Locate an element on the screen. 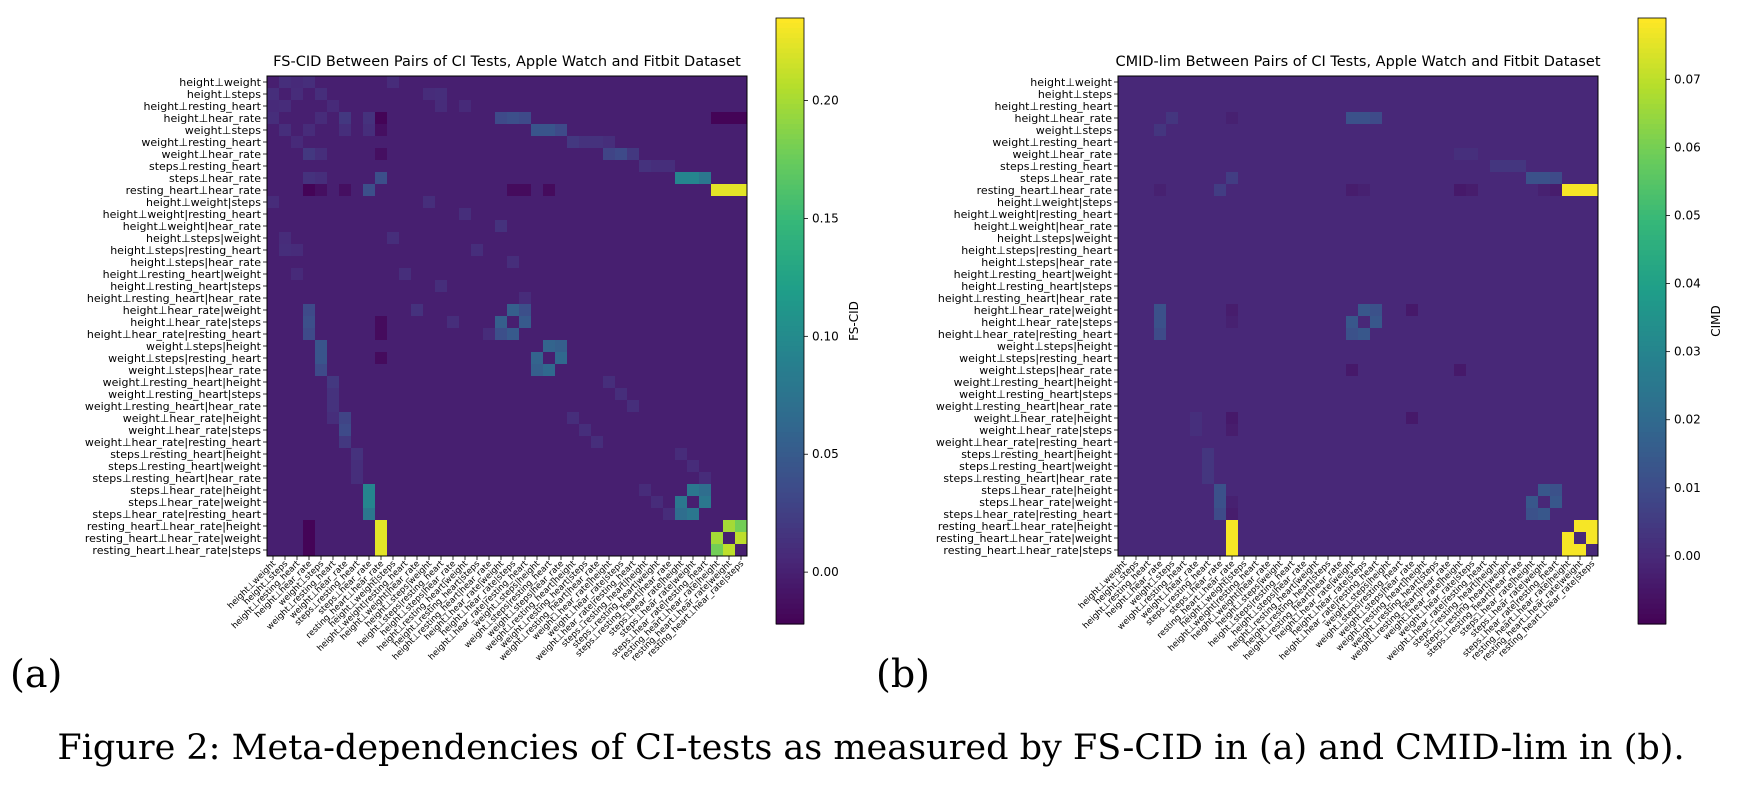 Image resolution: width=1742 pixels, height=806 pixels. y-tick-label: weight⊥resting_heart|height is located at coordinates (182, 382).